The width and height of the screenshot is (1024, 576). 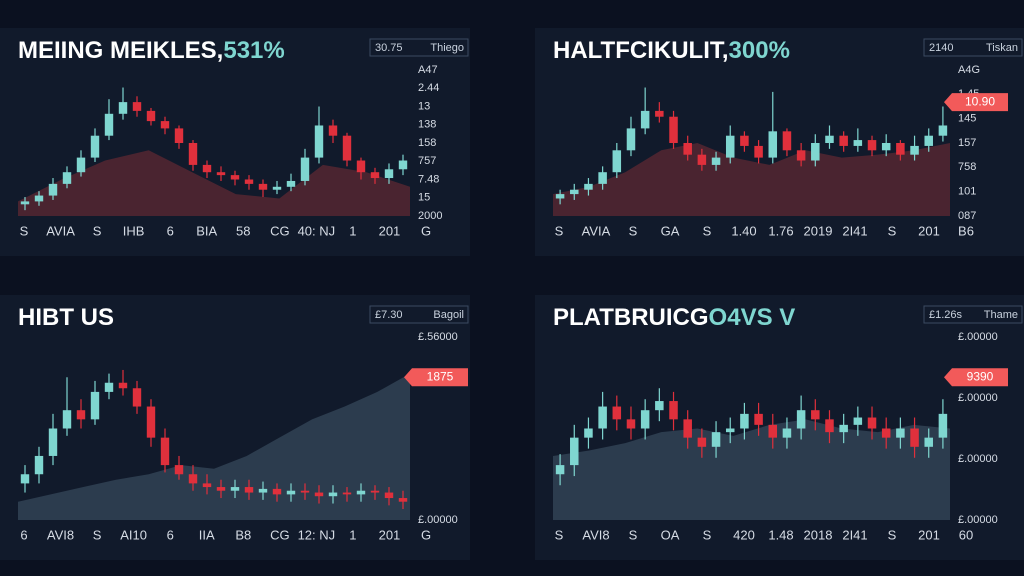 What do you see at coordinates (1001, 315) in the screenshot?
I see `badge-label: Thame` at bounding box center [1001, 315].